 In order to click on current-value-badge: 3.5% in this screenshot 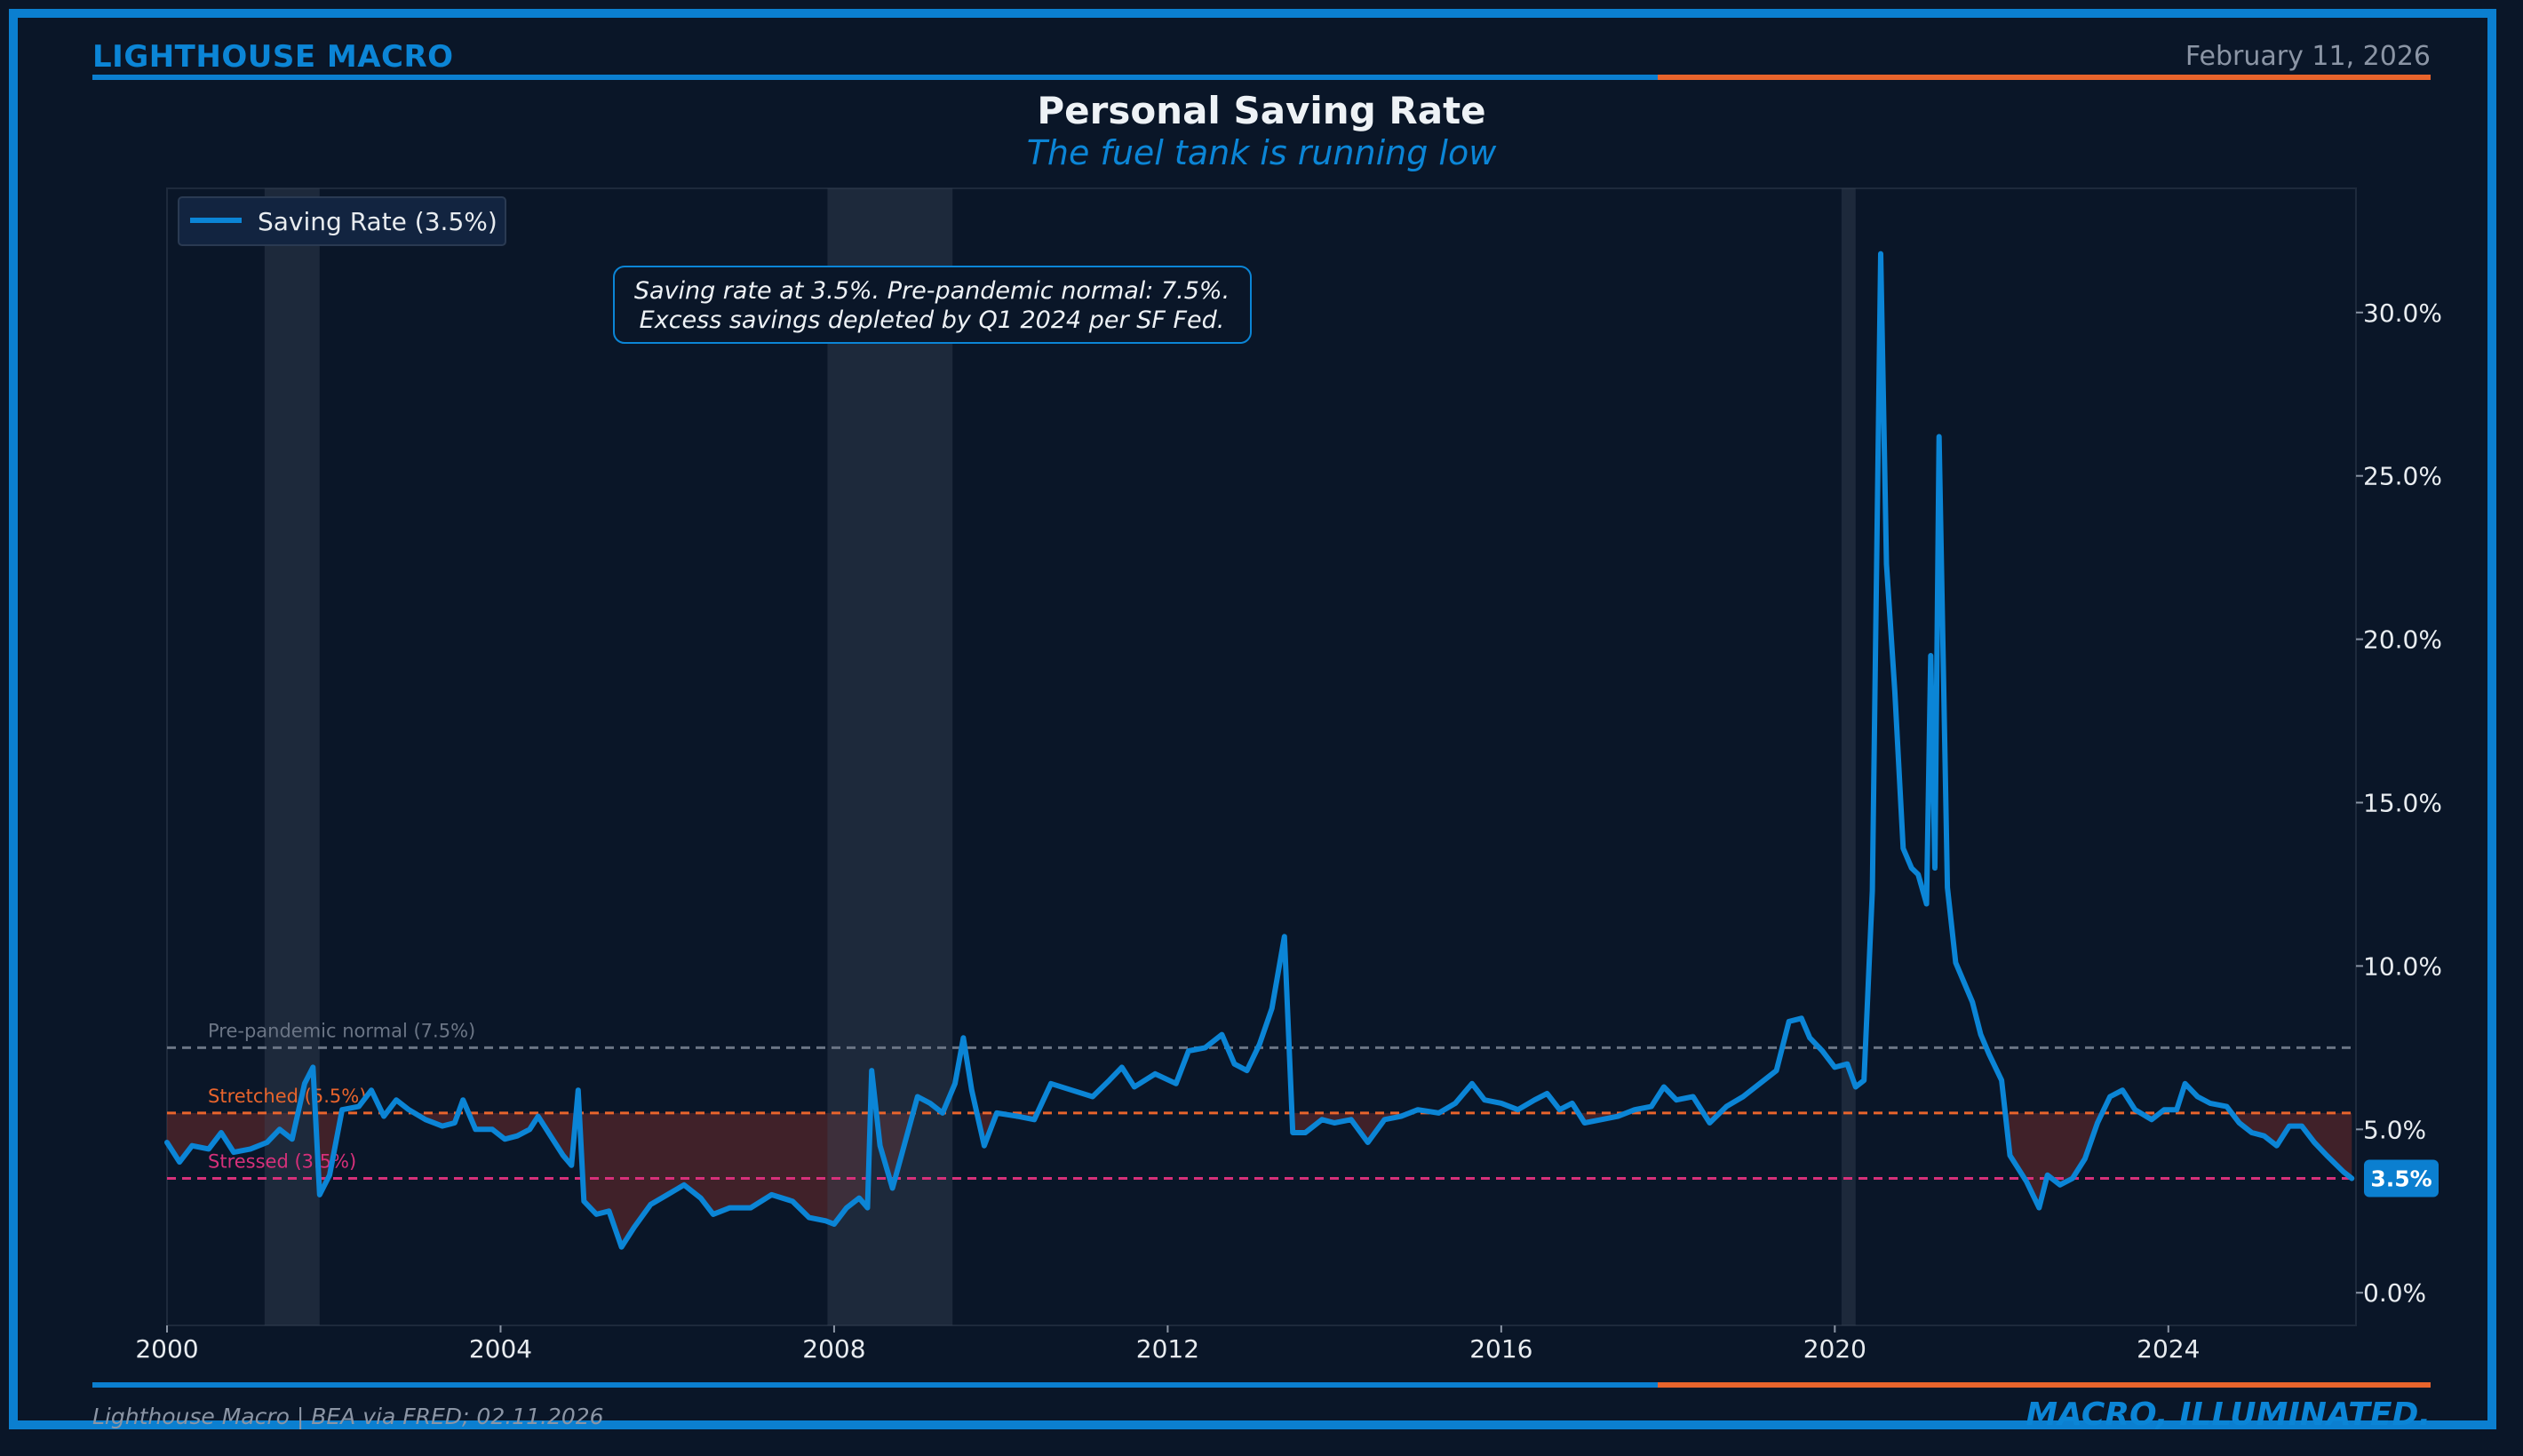, I will do `click(2401, 1178)`.